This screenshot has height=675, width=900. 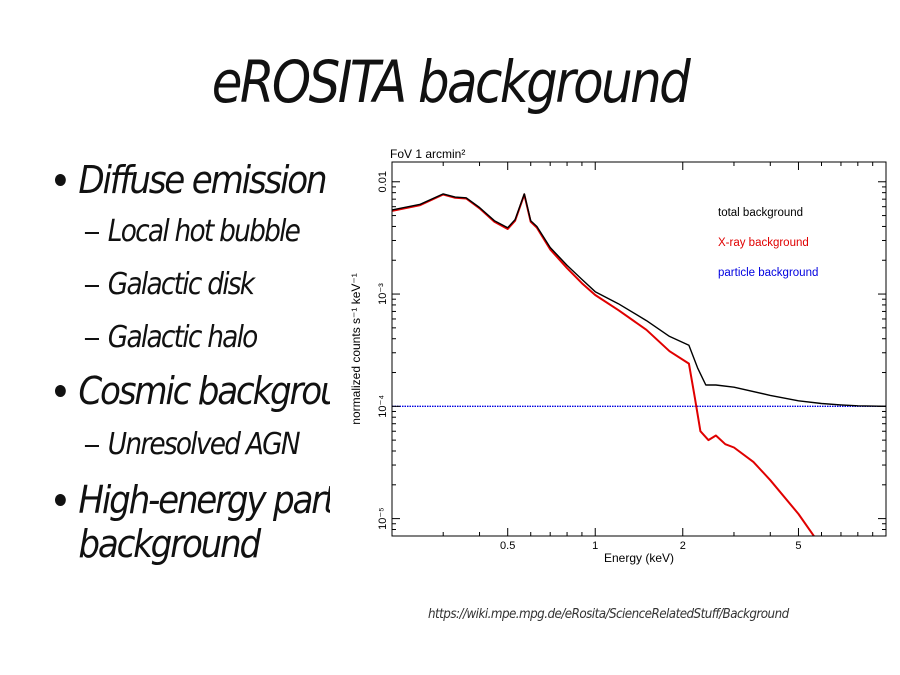 What do you see at coordinates (383, 294) in the screenshot?
I see `y-tick-label: 10⁻³` at bounding box center [383, 294].